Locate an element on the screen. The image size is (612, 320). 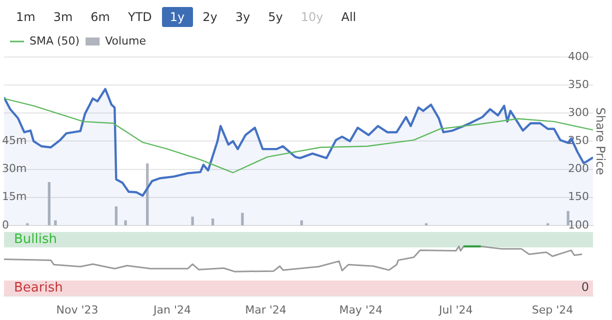
annotation: 0 is located at coordinates (585, 287).